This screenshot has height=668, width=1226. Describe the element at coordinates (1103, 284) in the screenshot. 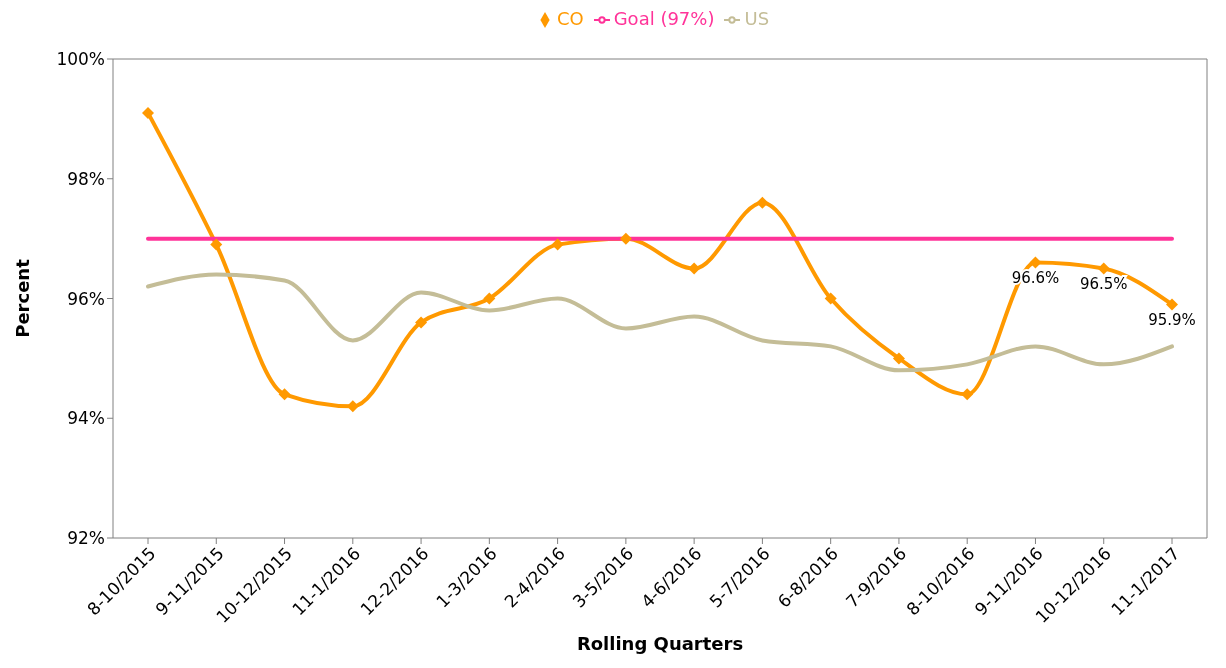

I see `data-label: 96.5%` at that location.